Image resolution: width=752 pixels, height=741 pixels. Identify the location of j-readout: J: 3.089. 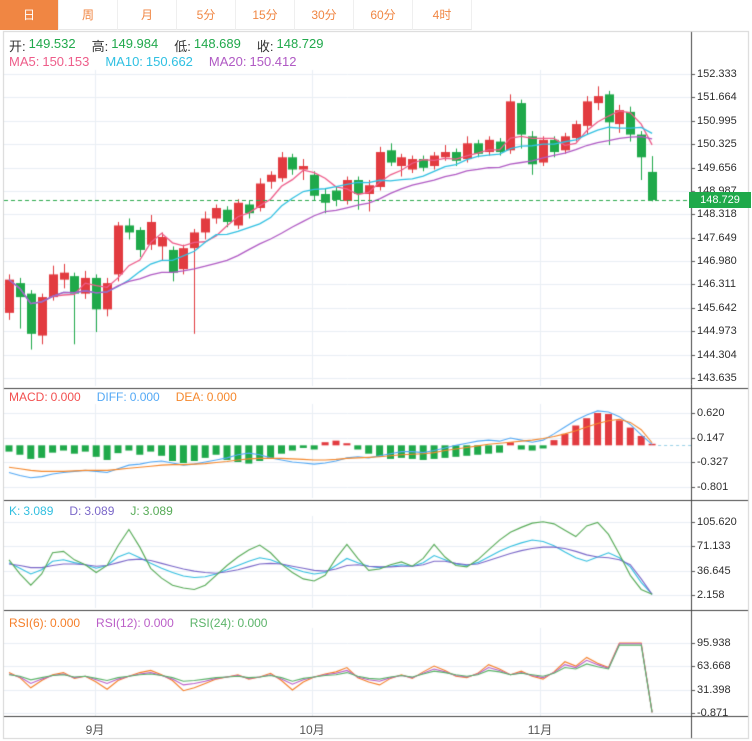
(151, 511).